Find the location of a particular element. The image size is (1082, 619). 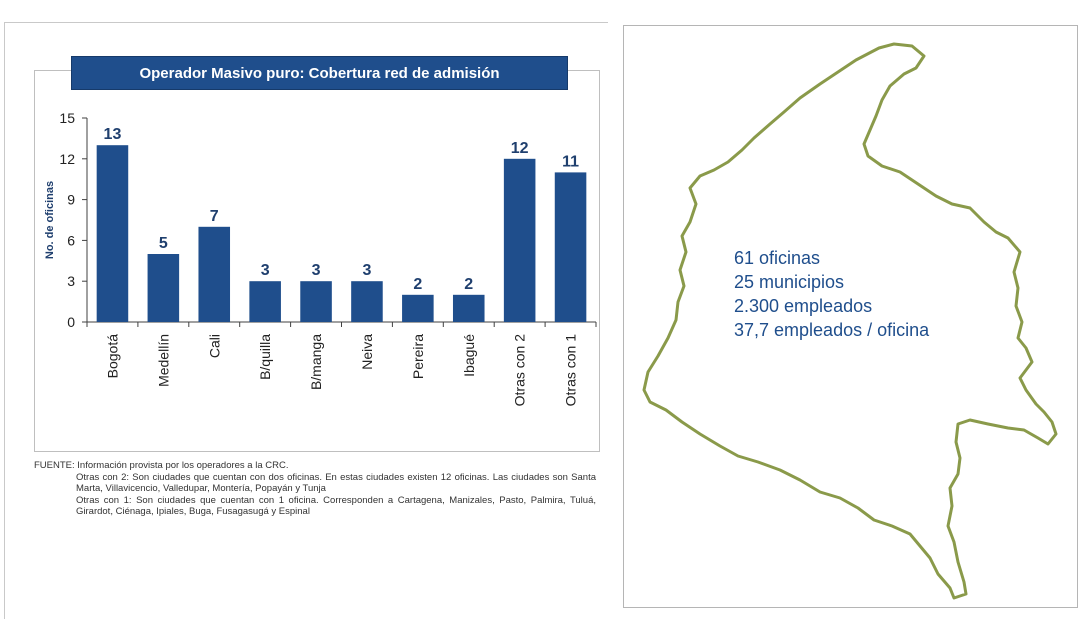

category-label-1: Medellín is located at coordinates (163, 360).